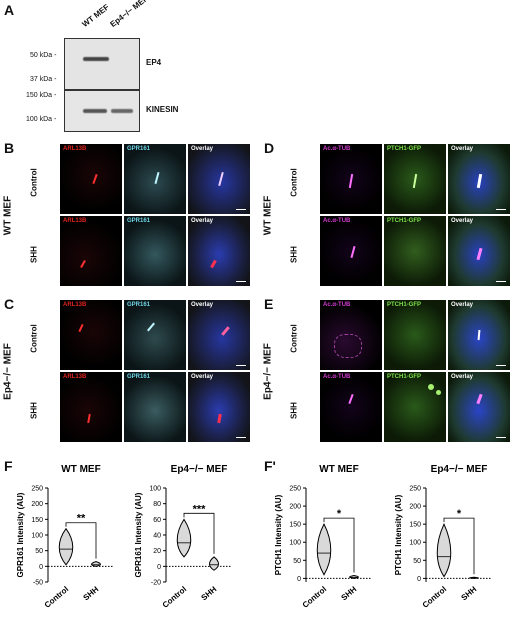  Describe the element at coordinates (415, 407) in the screenshot. I see `image-e-shh-ptch1: PTCH1-GFP` at that location.